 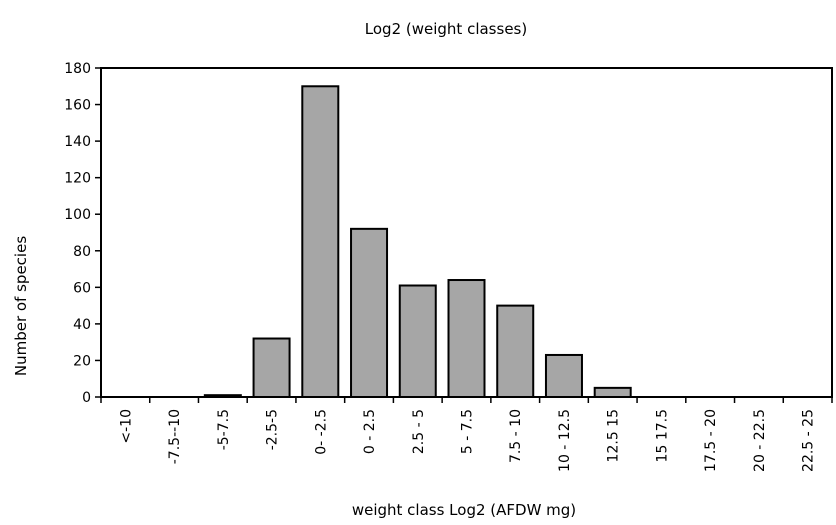 What do you see at coordinates (273, 429) in the screenshot?
I see `x-tick-label: -2.5-5` at bounding box center [273, 429].